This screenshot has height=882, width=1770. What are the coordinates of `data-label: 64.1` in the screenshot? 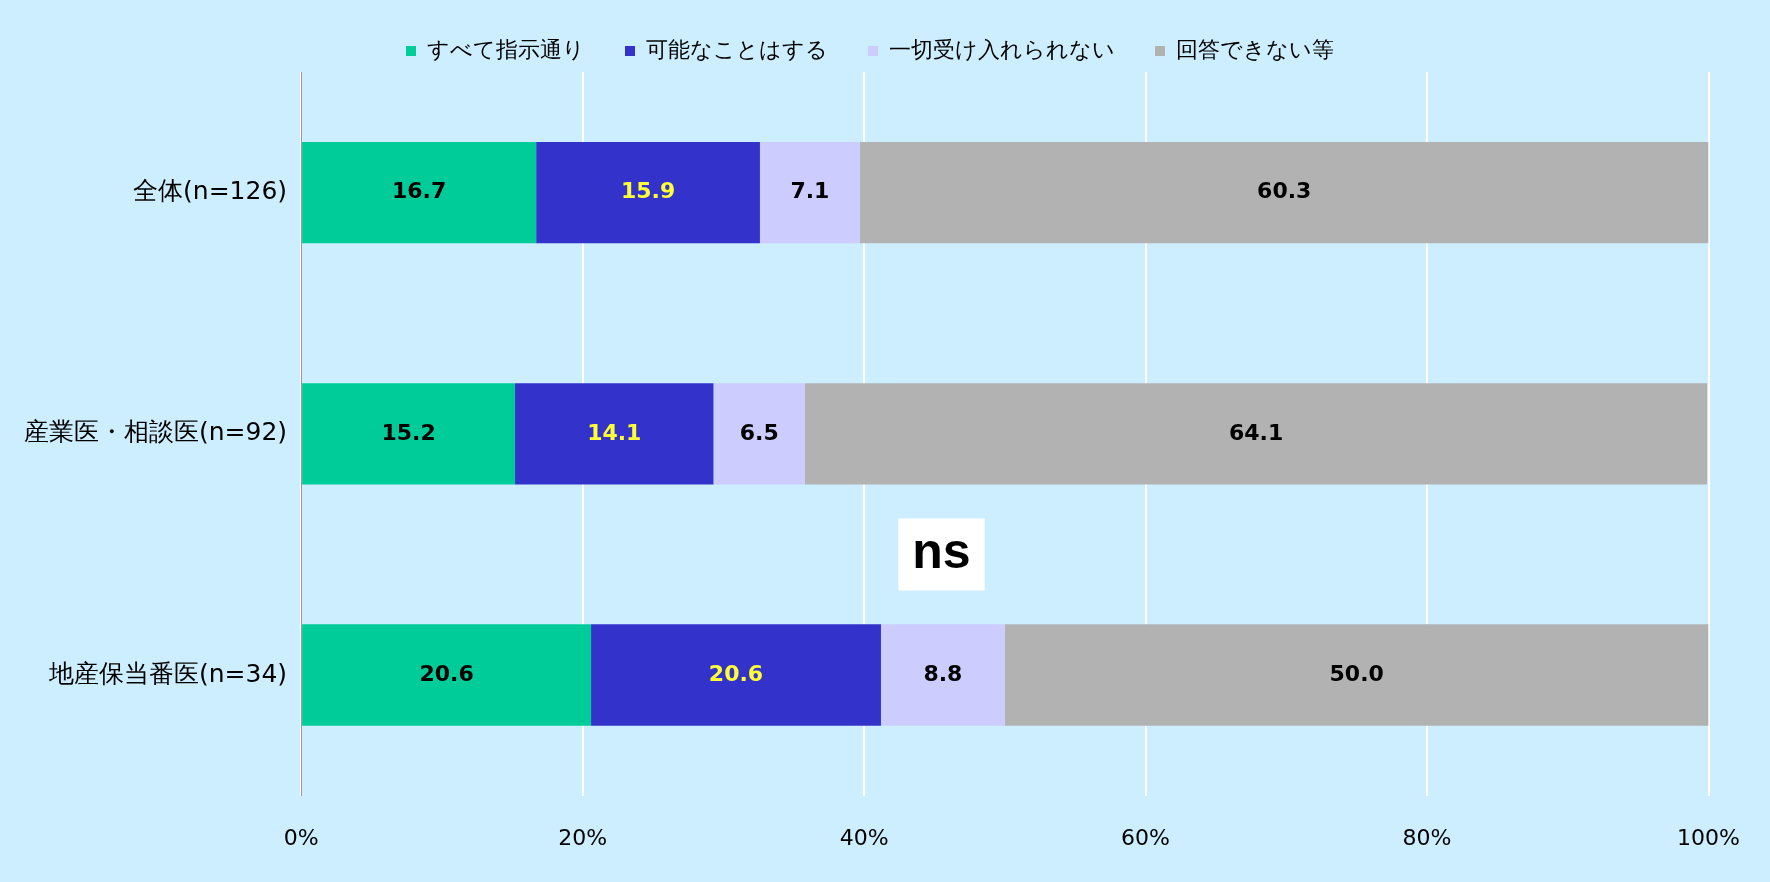 It's located at (1256, 432).